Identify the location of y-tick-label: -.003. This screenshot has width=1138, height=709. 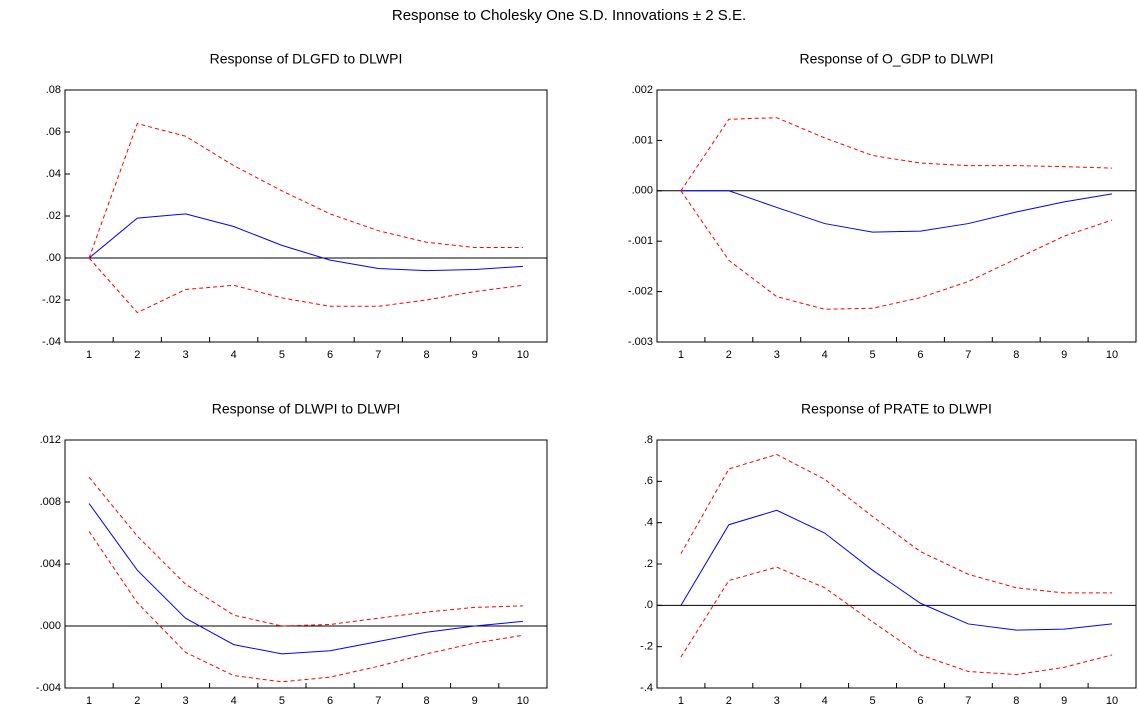
(640, 342).